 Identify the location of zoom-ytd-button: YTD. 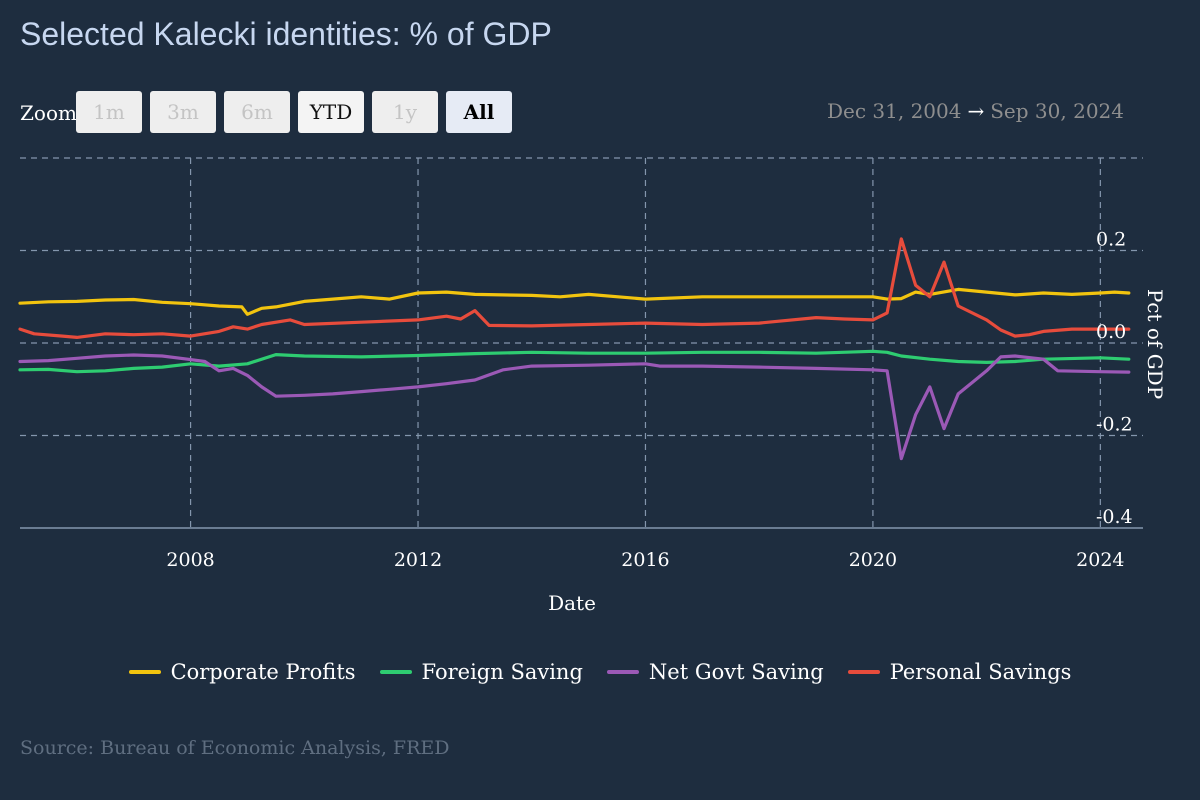
(331, 112).